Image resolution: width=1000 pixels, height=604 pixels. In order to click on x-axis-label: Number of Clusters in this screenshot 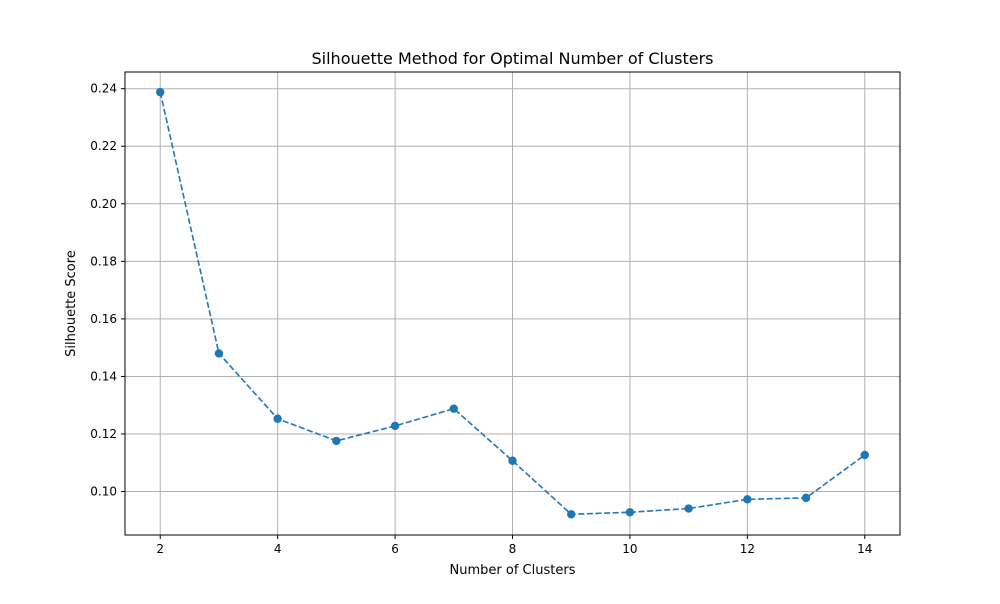, I will do `click(513, 570)`.